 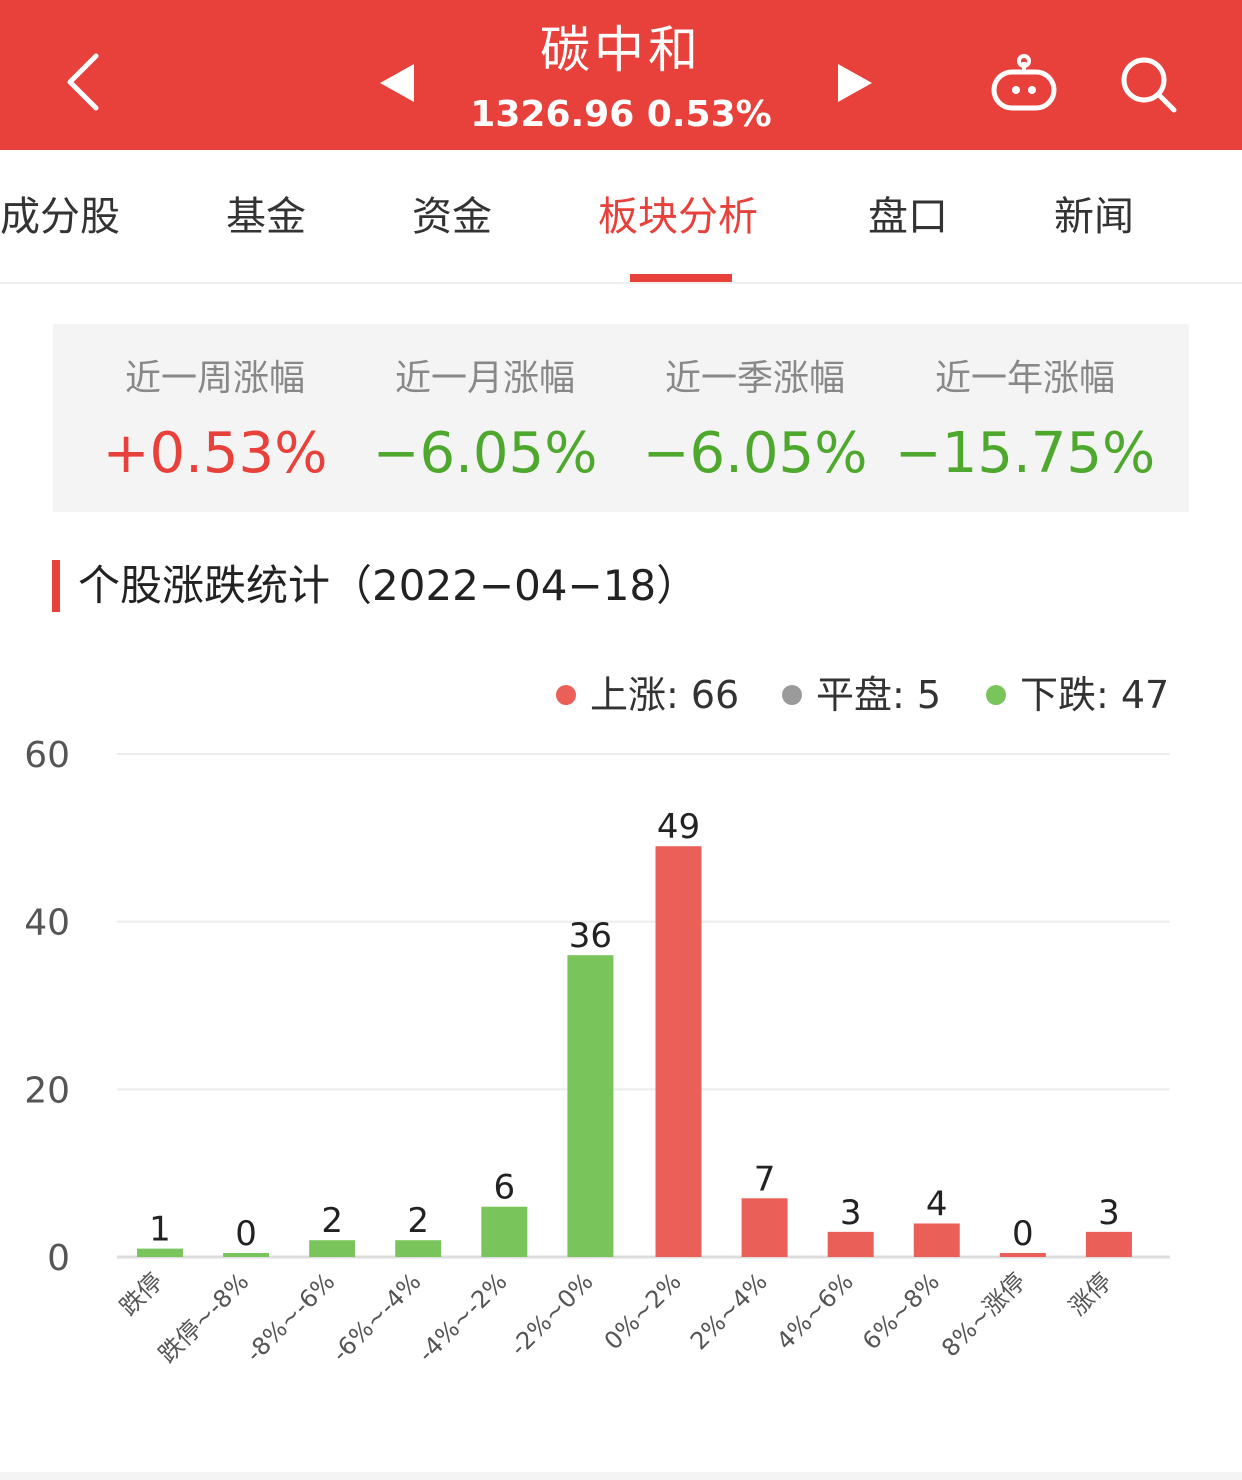 What do you see at coordinates (1024, 82) in the screenshot?
I see `robot-icon` at bounding box center [1024, 82].